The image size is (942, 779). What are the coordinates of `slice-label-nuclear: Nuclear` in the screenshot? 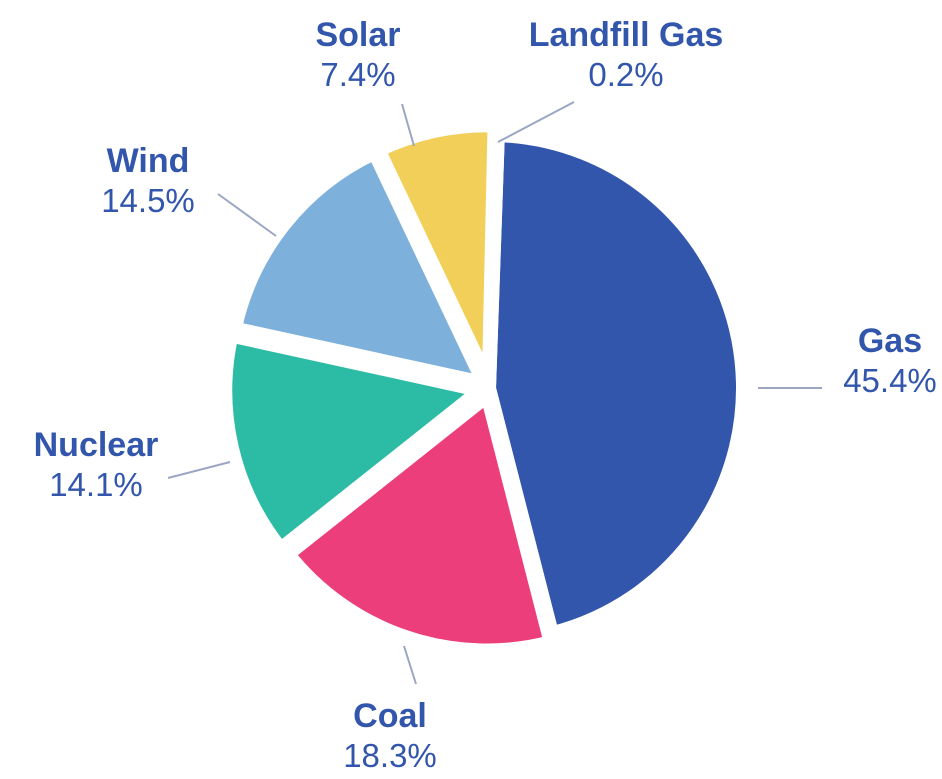 It's located at (96, 445).